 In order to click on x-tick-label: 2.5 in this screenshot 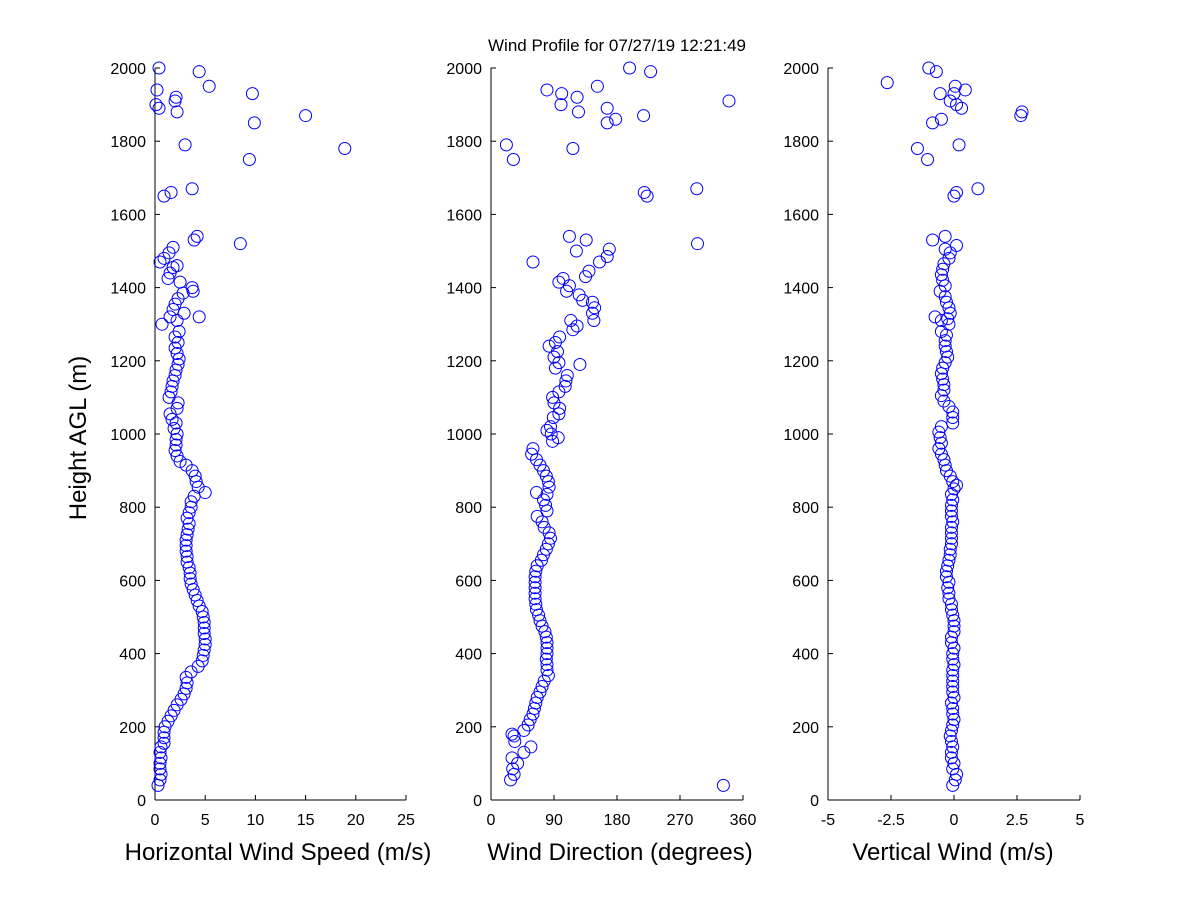, I will do `click(1017, 820)`.